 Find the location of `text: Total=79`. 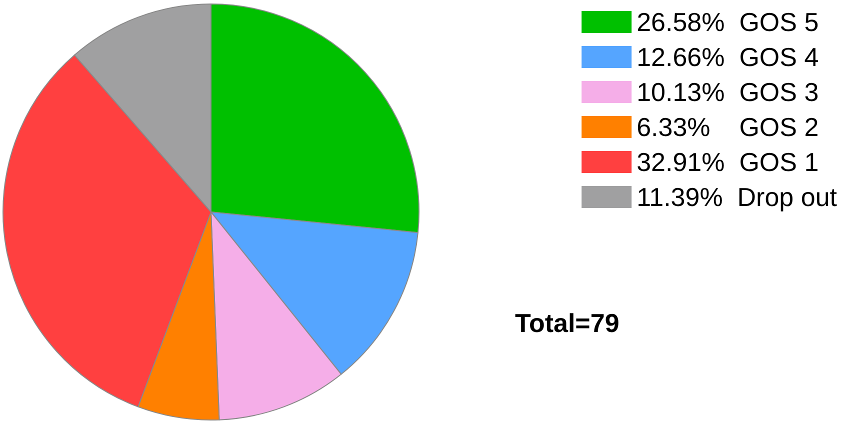

text: Total=79 is located at coordinates (567, 323).